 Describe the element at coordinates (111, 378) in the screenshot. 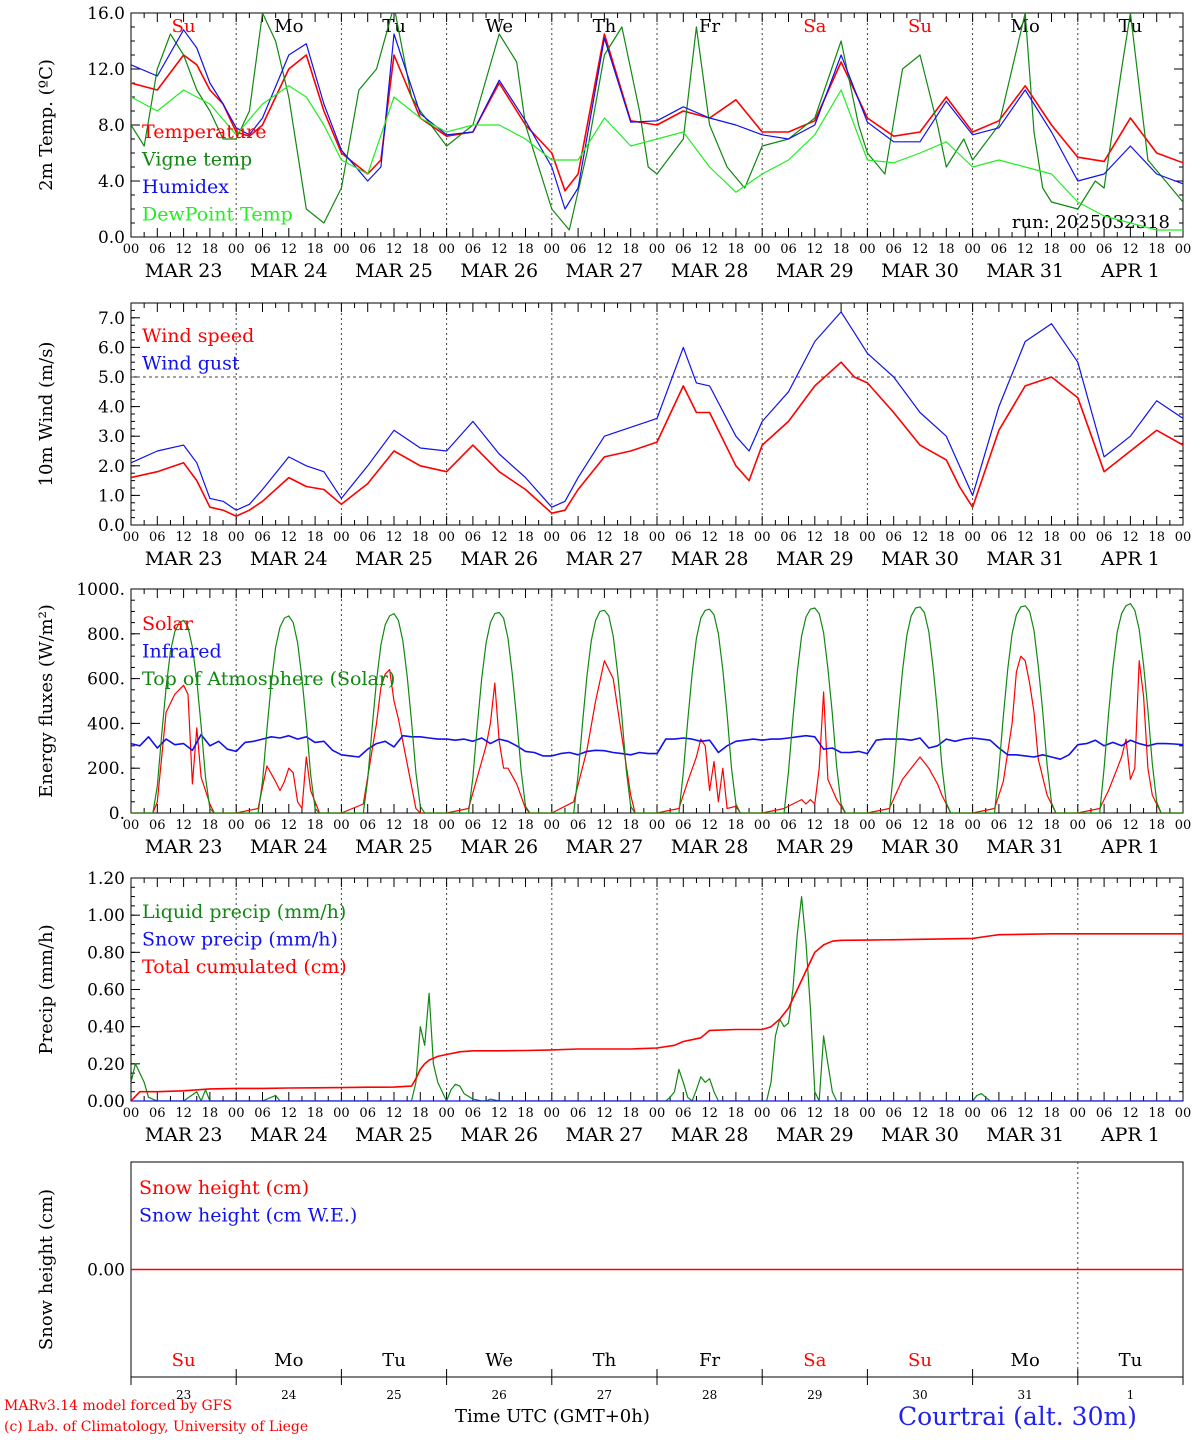

I see `y-tick-label: 5.0` at that location.